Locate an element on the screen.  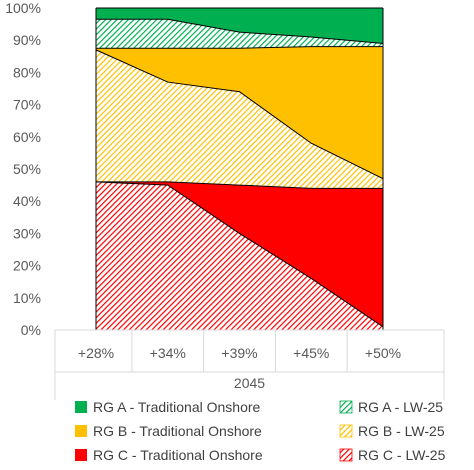
x-axis: +28% +34% +39% +45% +50% is located at coordinates (249, 364).